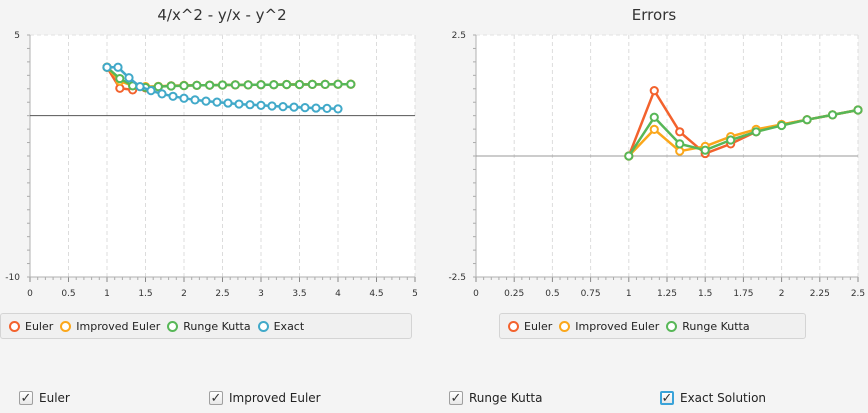 This screenshot has width=868, height=413. Describe the element at coordinates (275, 398) in the screenshot. I see `improved-euler-checkbox-label: Improved Euler` at that location.